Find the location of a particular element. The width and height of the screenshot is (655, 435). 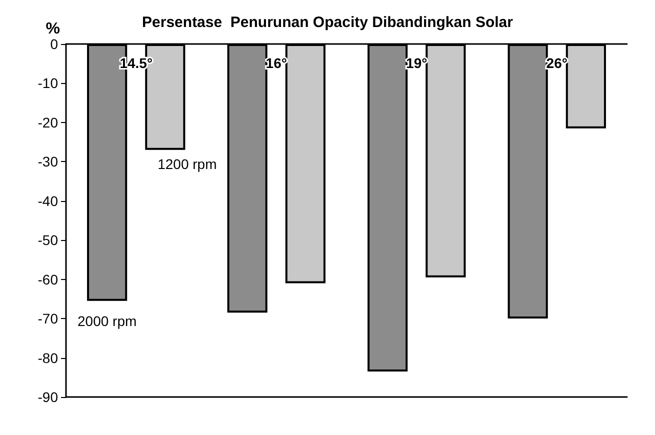

y-tick-label: -90 is located at coordinates (48, 397).